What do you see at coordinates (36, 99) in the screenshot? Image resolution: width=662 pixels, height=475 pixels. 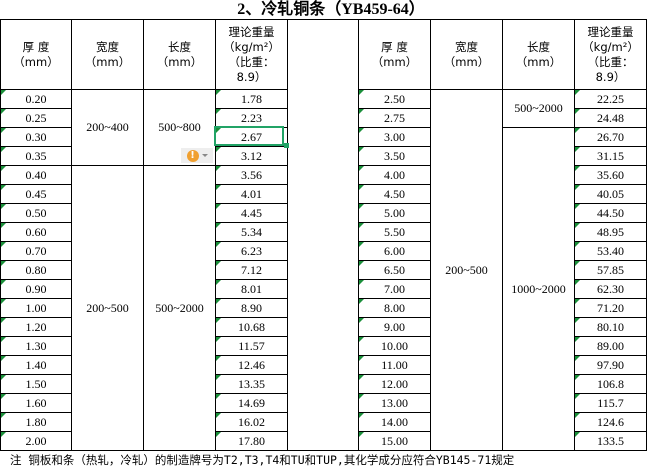 I see `thickness-cell: 0.20` at bounding box center [36, 99].